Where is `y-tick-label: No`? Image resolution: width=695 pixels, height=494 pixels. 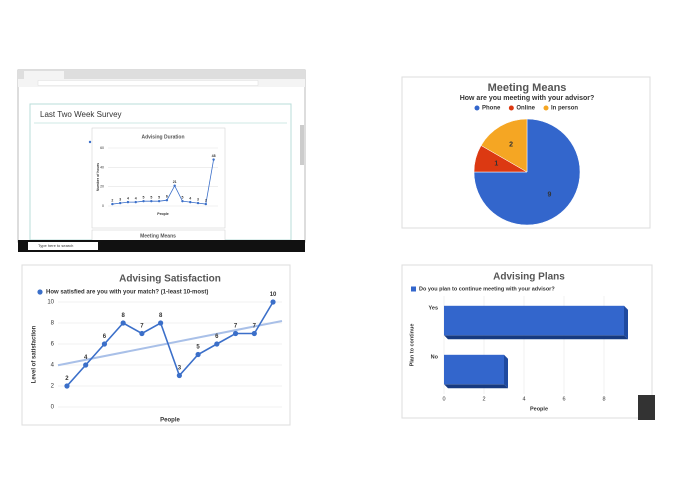
y-tick-label: No is located at coordinates (435, 357).